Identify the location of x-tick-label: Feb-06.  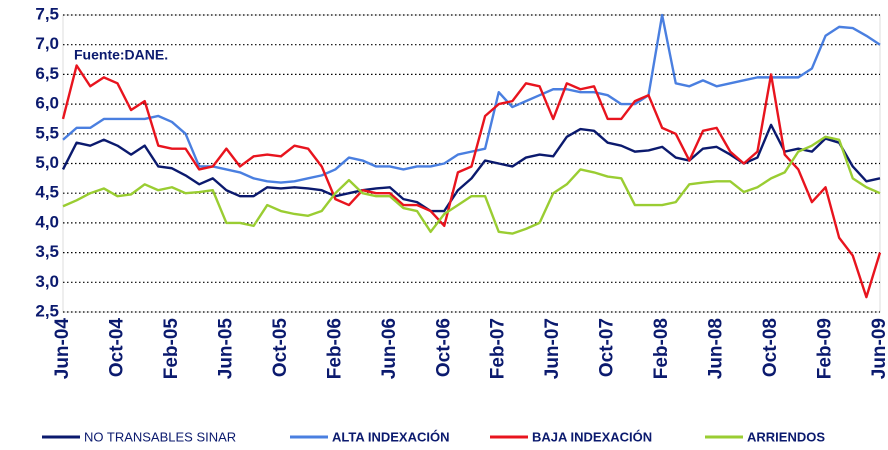
(334, 348).